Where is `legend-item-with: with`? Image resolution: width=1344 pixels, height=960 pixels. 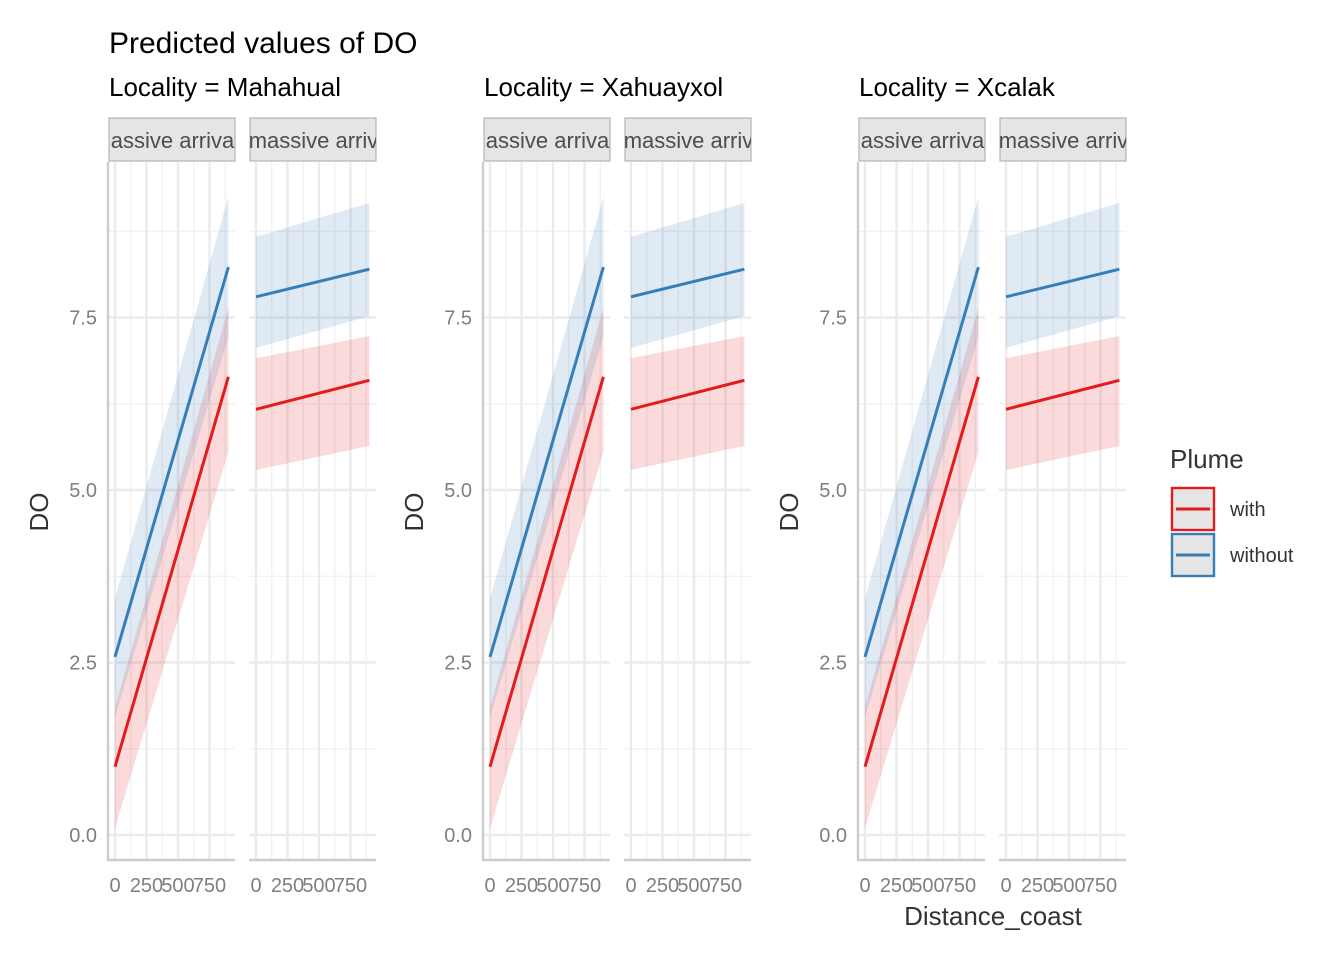 legend-item-with: with is located at coordinates (1218, 509).